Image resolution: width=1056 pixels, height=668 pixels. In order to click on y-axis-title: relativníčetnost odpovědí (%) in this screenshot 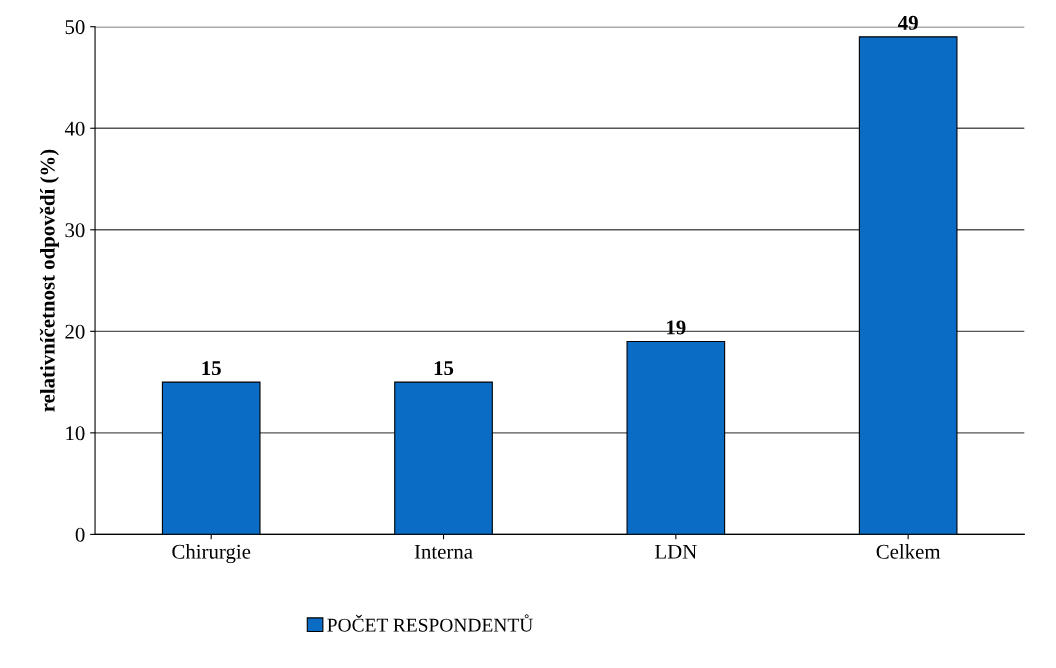, I will do `click(49, 280)`.